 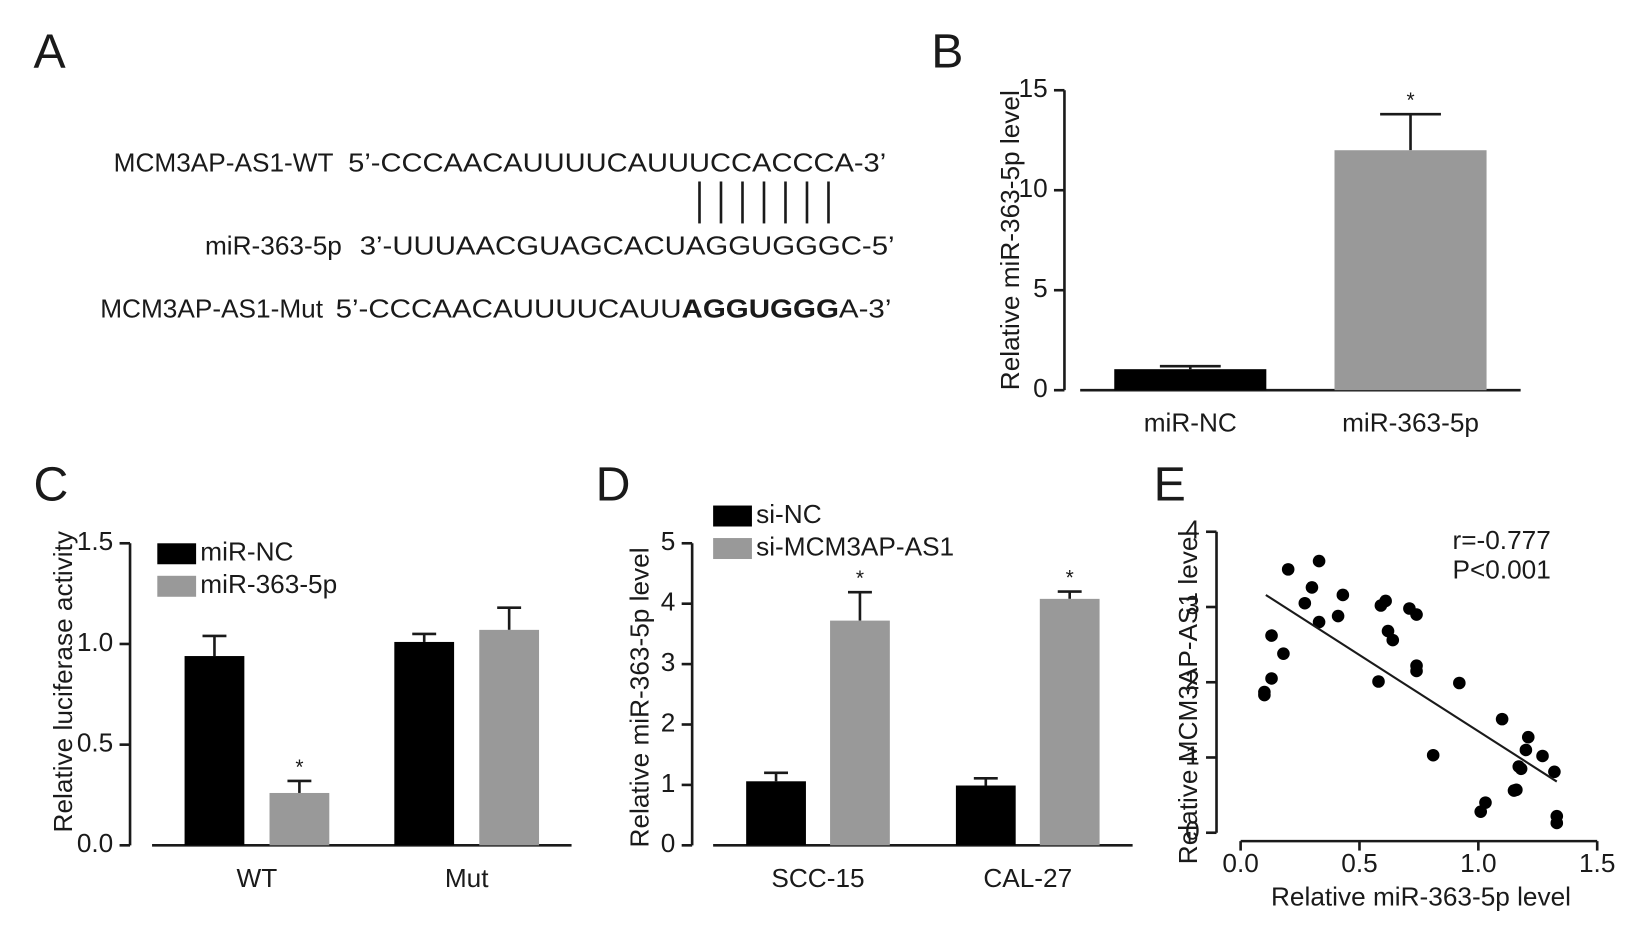 I want to click on legend-label: si-MCM3AP-AS1, so click(x=855, y=546).